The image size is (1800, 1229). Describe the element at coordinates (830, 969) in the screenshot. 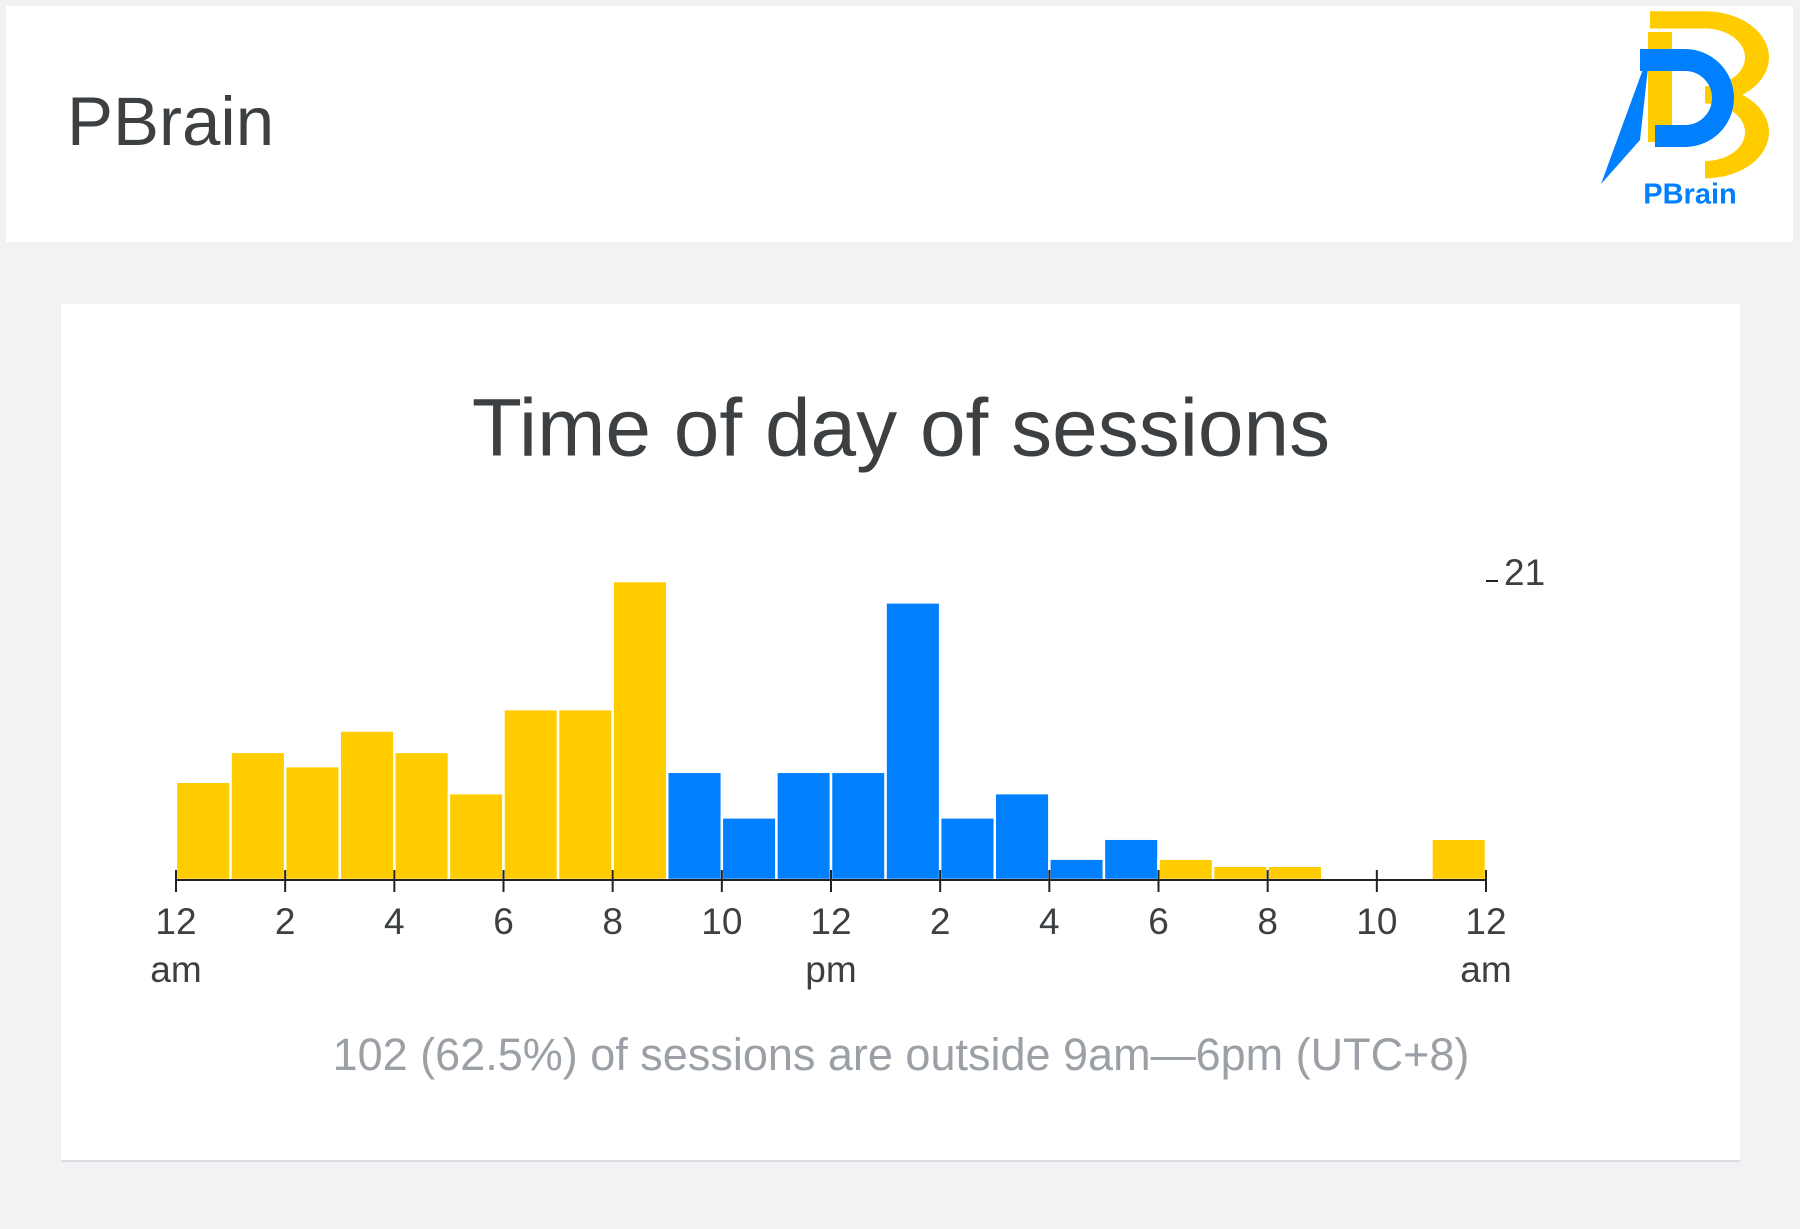

I see `x-tick-sublabel: pm` at that location.